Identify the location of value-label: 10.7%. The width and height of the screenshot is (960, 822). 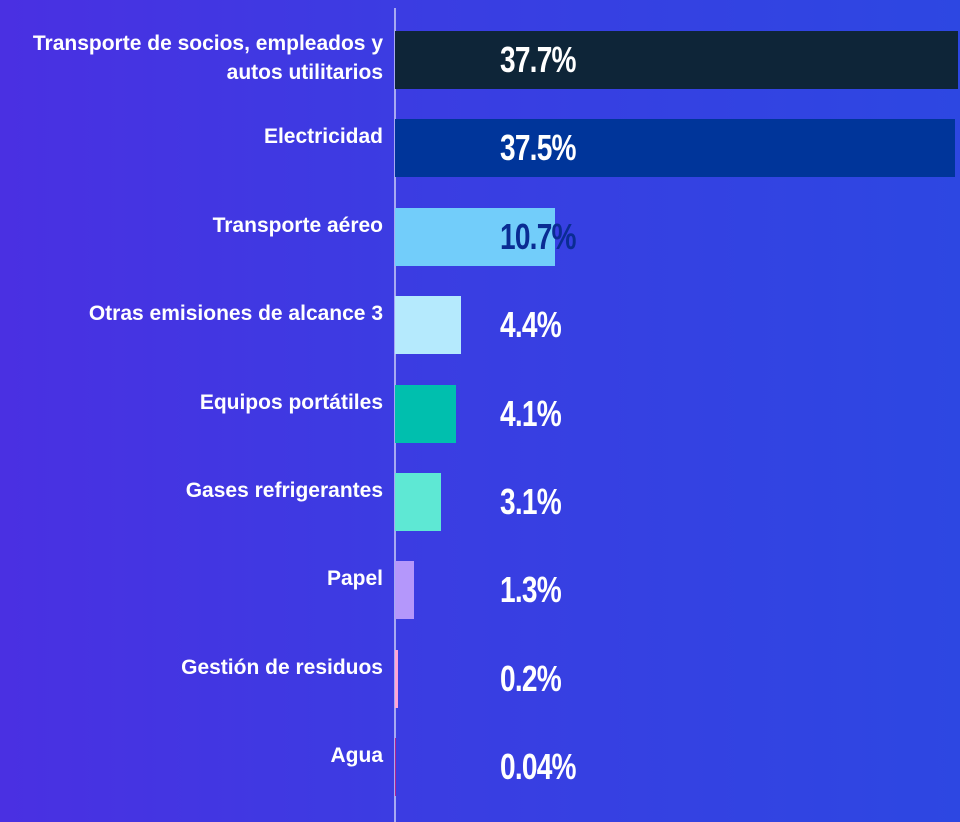
(538, 236).